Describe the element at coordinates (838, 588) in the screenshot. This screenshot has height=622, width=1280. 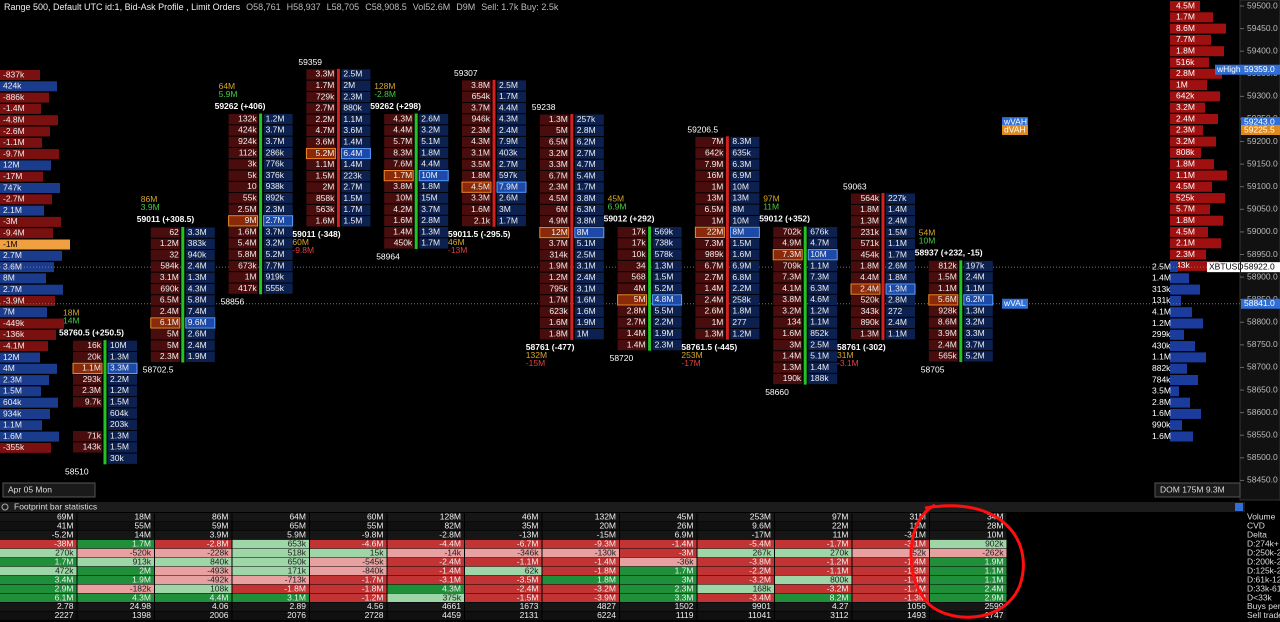
I see `stat-value: -3.2M` at that location.